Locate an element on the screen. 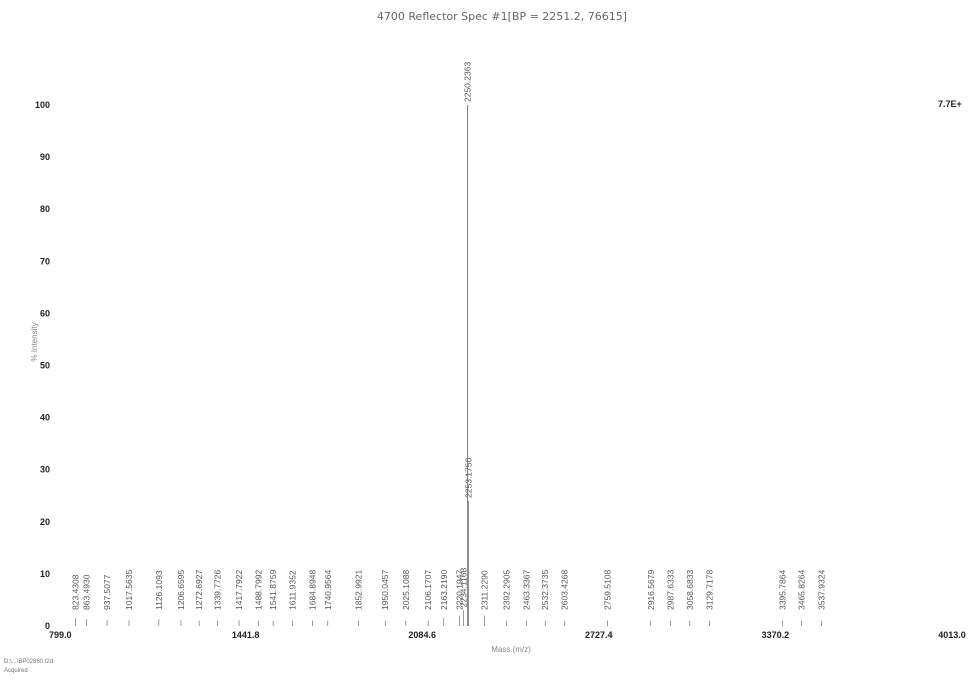 This screenshot has width=976, height=682. peak-label: 2220.1947 is located at coordinates (459, 590).